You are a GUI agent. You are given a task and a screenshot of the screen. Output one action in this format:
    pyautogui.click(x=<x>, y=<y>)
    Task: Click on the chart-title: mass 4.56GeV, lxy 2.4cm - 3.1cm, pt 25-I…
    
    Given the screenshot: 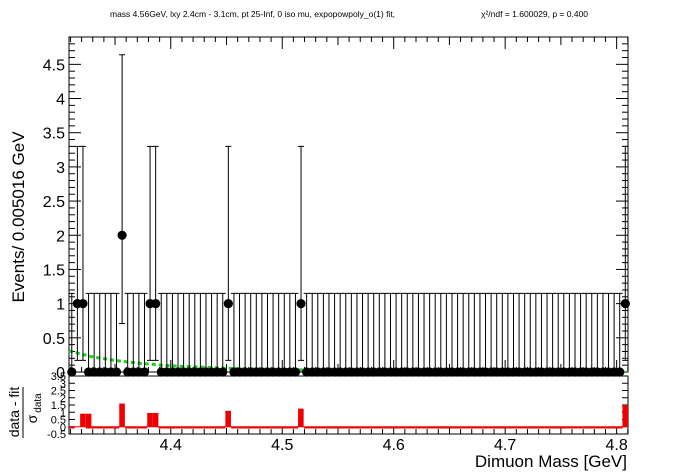 What is the action you would take?
    pyautogui.click(x=252, y=14)
    